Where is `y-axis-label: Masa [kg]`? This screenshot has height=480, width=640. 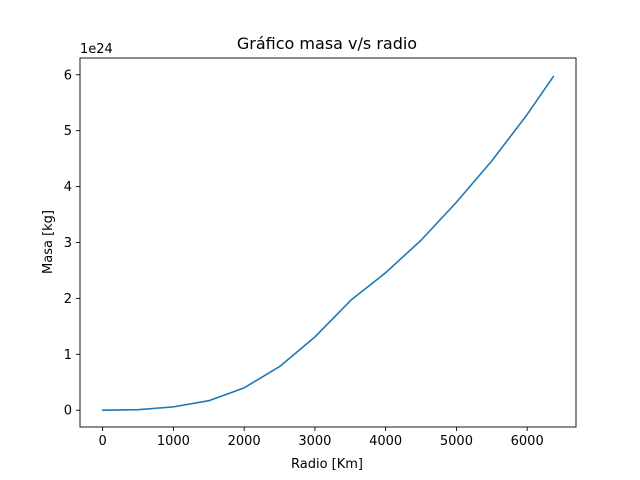
y-axis-label: Masa [kg] is located at coordinates (48, 242).